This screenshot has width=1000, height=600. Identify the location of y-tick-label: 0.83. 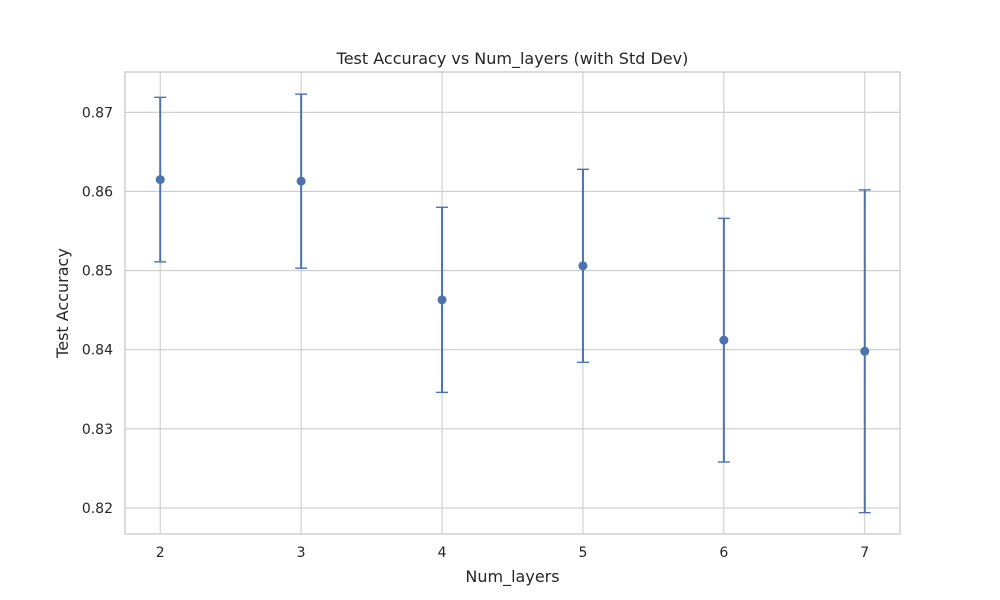
(97, 430).